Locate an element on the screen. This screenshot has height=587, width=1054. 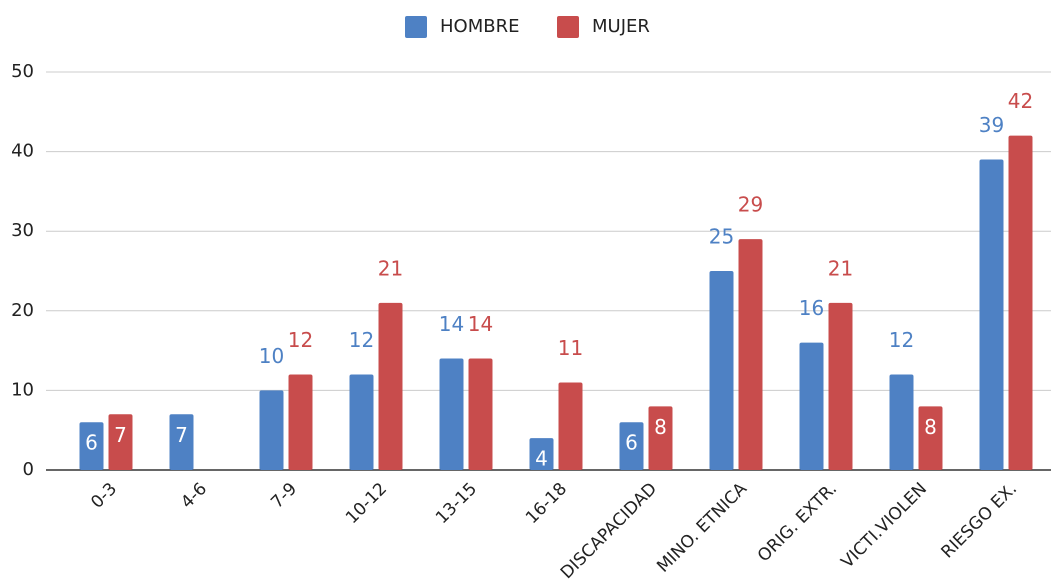
legend-label: MUJER is located at coordinates (621, 26).